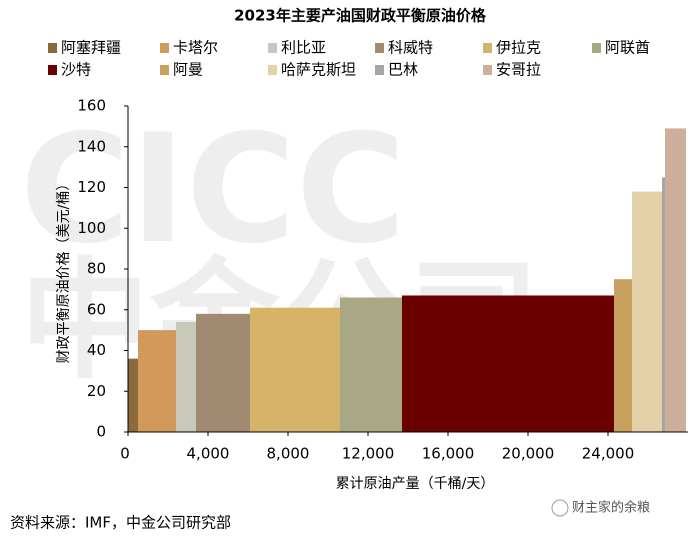 The width and height of the screenshot is (695, 538). Describe the element at coordinates (91, 106) in the screenshot. I see `y-tick-label: 160` at that location.